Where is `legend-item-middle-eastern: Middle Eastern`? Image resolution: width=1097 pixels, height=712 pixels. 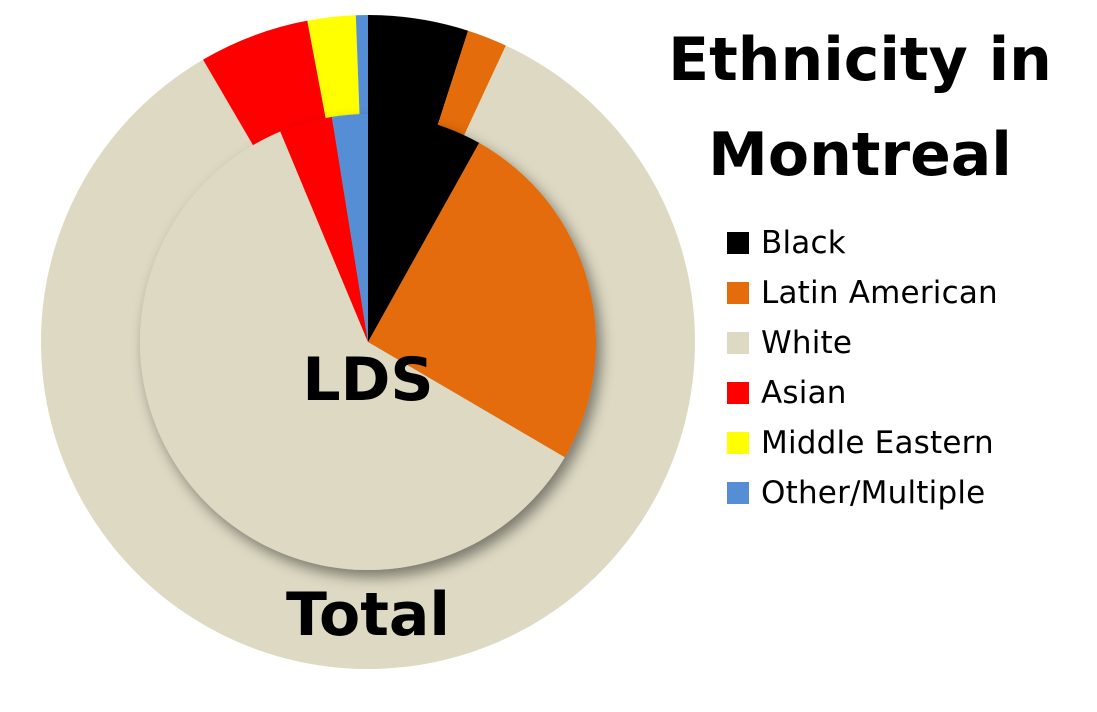
legend-item-middle-eastern: Middle Eastern is located at coordinates (862, 443).